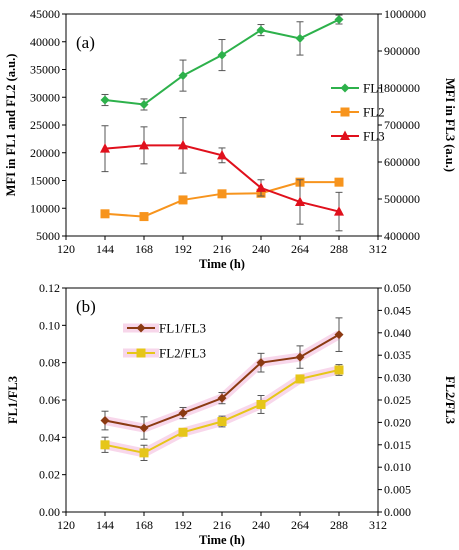 The width and height of the screenshot is (459, 550). What do you see at coordinates (45, 42) in the screenshot?
I see `y-tick-label: 40000` at bounding box center [45, 42].